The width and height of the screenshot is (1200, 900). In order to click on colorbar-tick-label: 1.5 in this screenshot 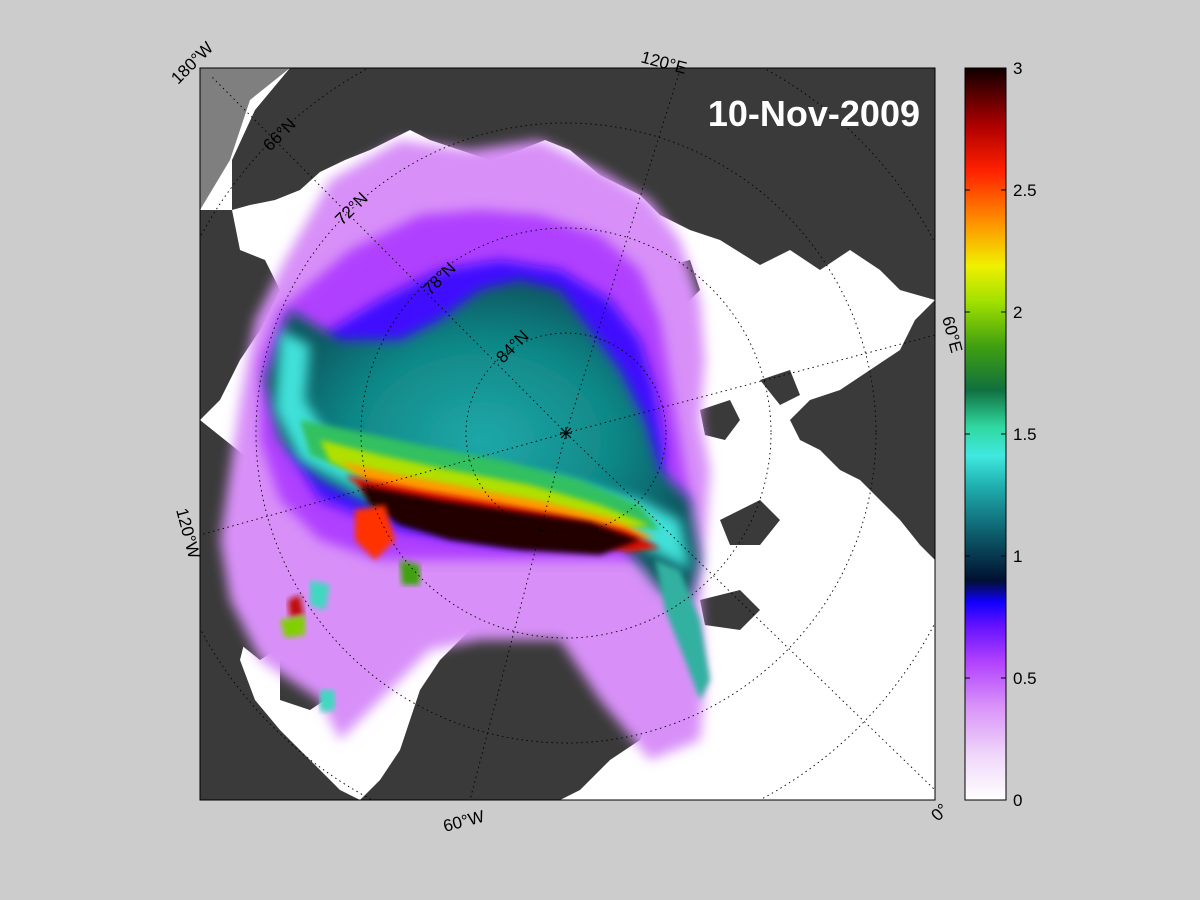, I will do `click(1025, 434)`.